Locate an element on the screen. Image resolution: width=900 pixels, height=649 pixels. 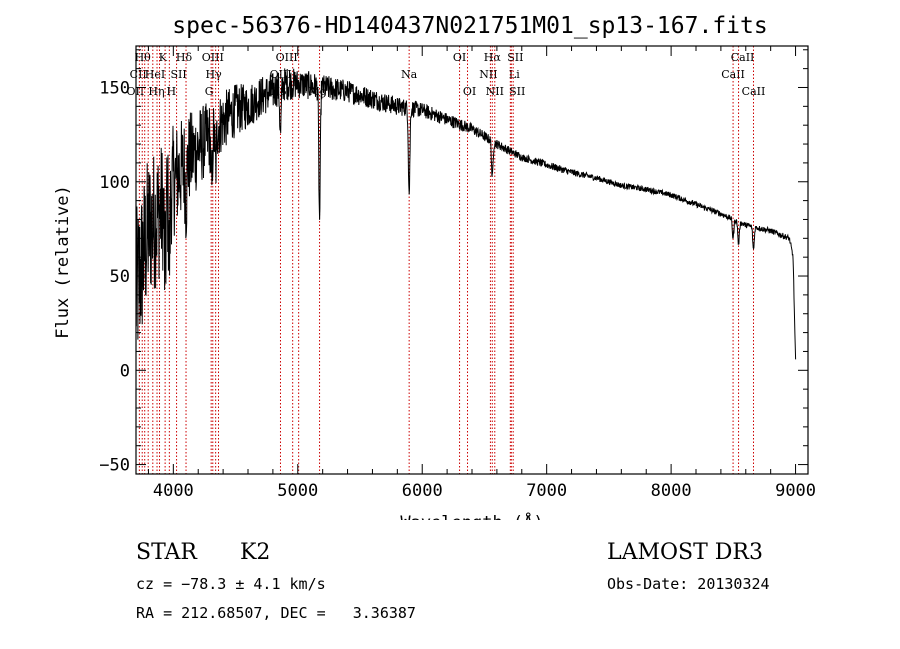
line-marker-label-13: Hγ is located at coordinates (214, 74).